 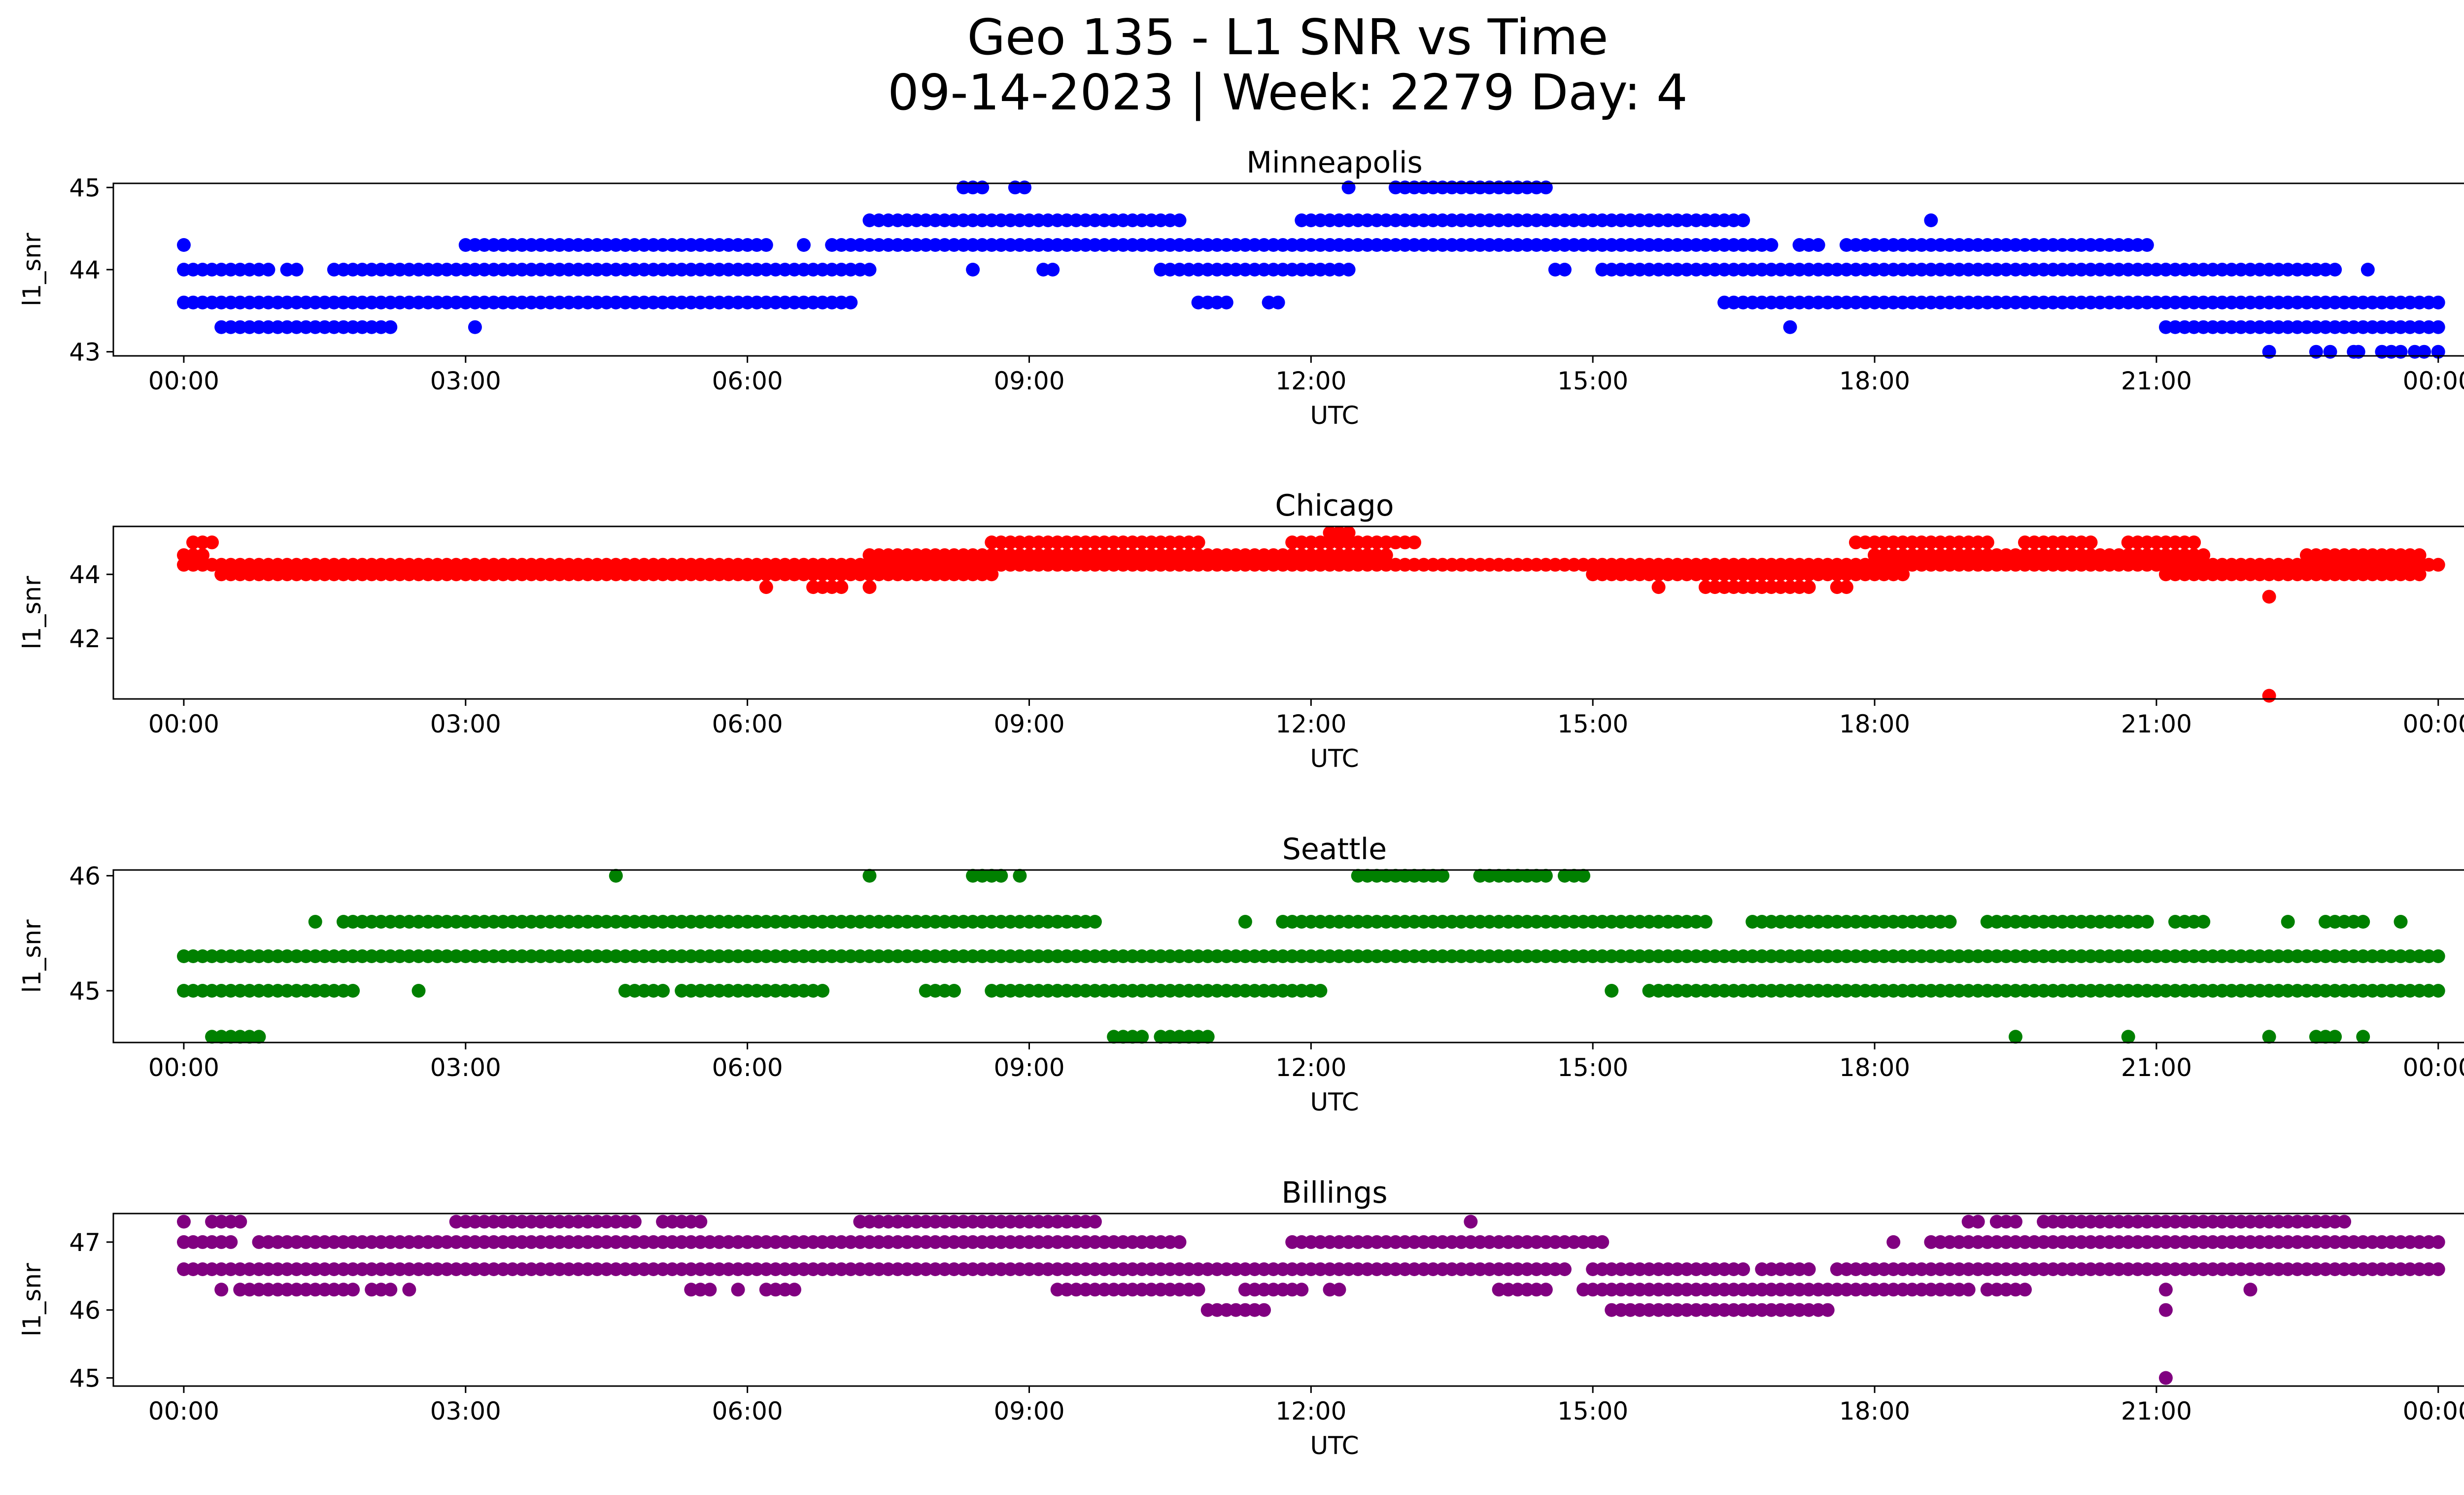 I want to click on chart-0-points, so click(x=1311, y=269).